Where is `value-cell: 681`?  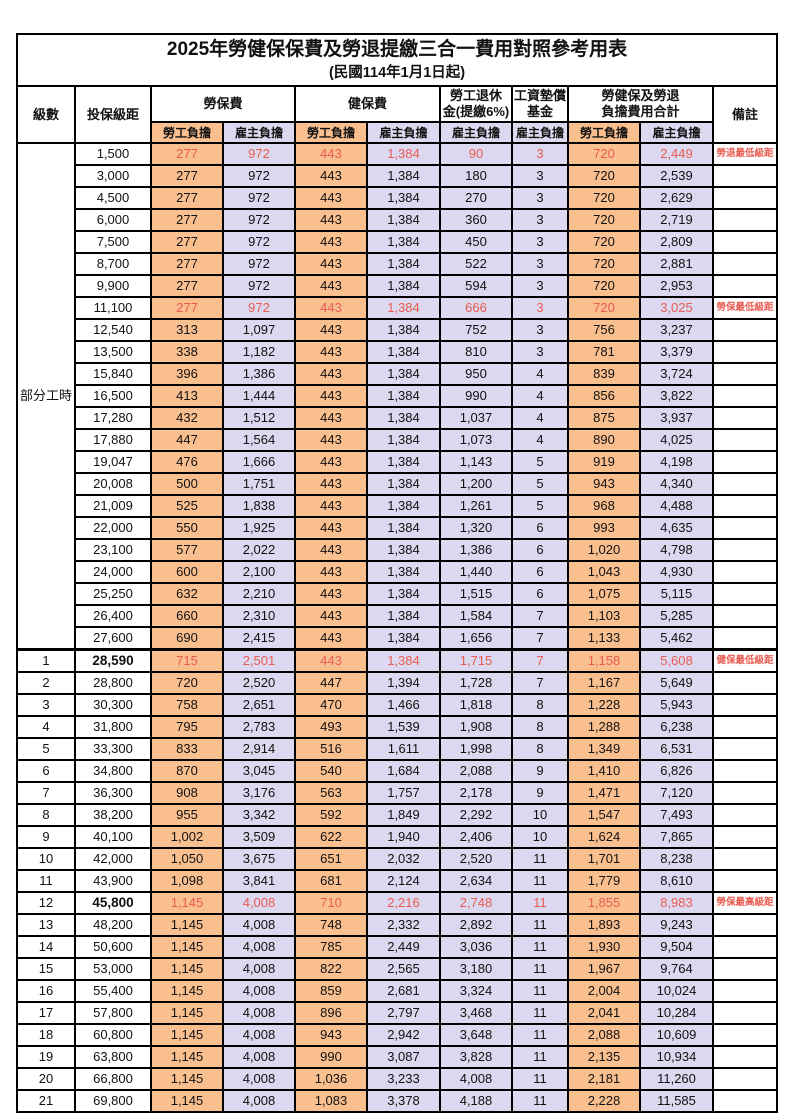
value-cell: 681 is located at coordinates (331, 881).